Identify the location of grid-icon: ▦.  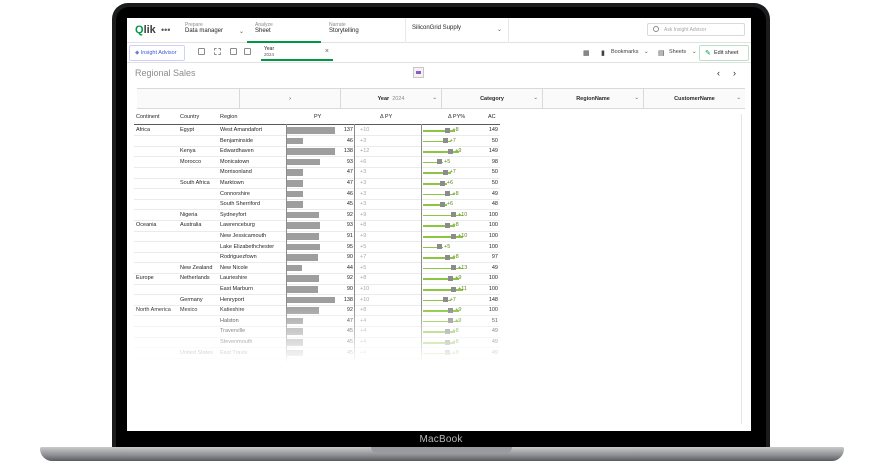
(586, 53).